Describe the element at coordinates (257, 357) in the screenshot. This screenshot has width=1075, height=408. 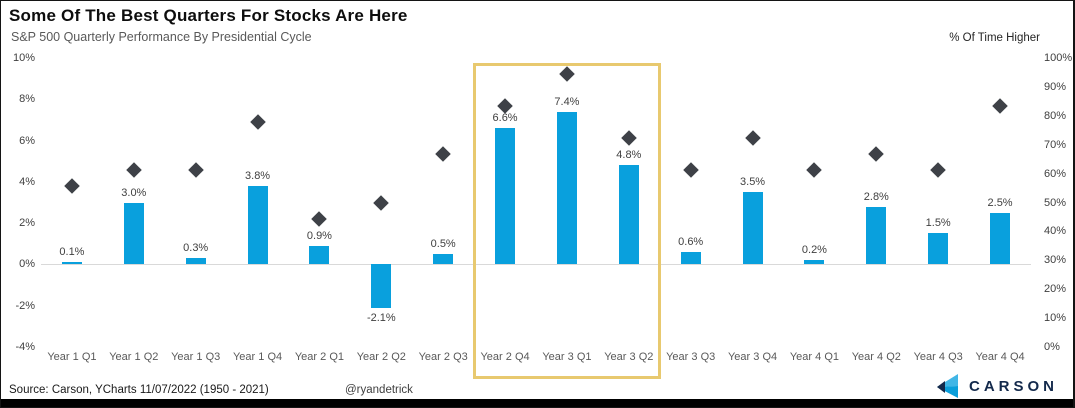
I see `x-axis-category-label: Year 1 Q4` at that location.